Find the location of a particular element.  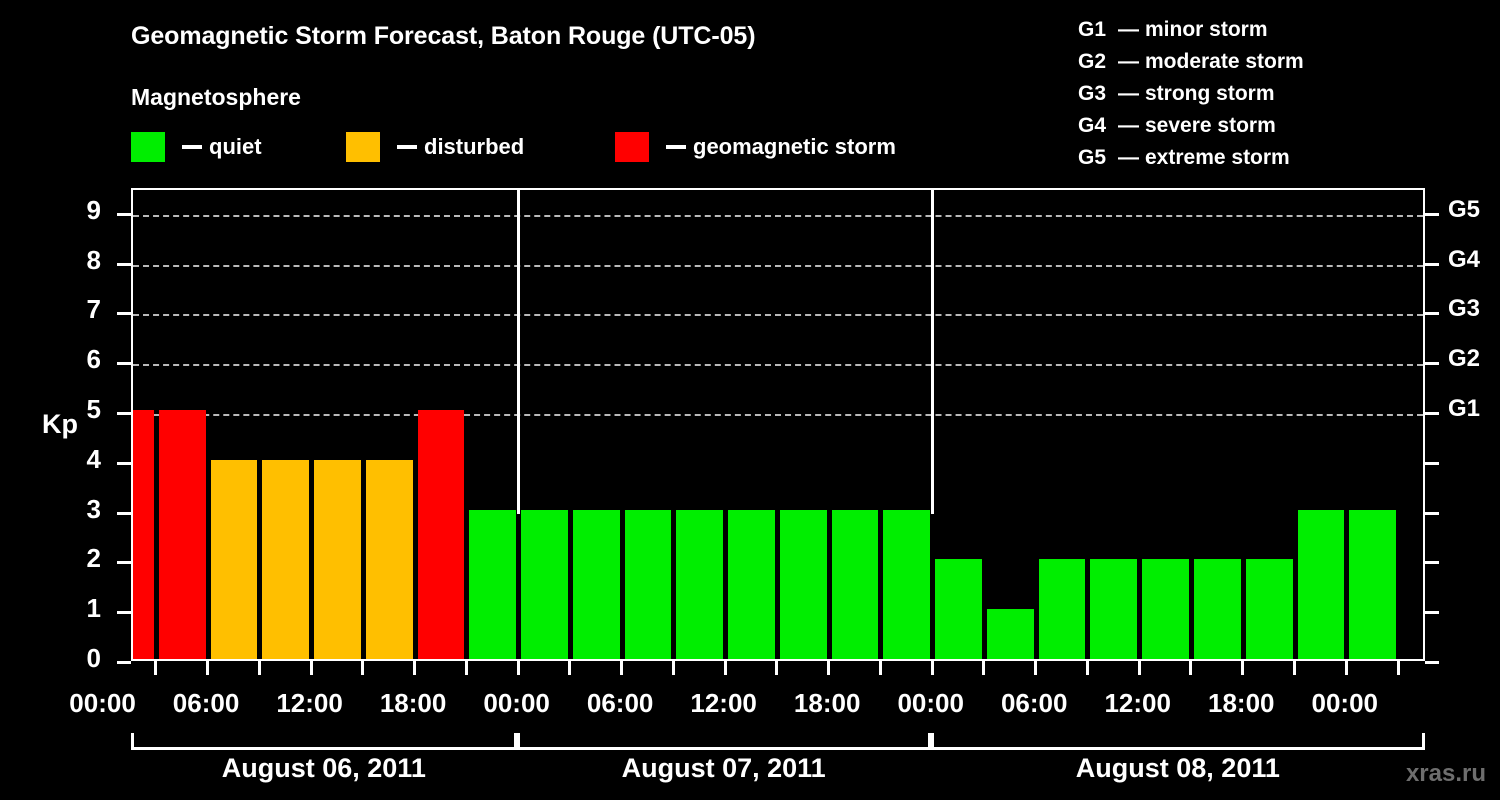

g-axis-label-g5: G5 is located at coordinates (1464, 209).